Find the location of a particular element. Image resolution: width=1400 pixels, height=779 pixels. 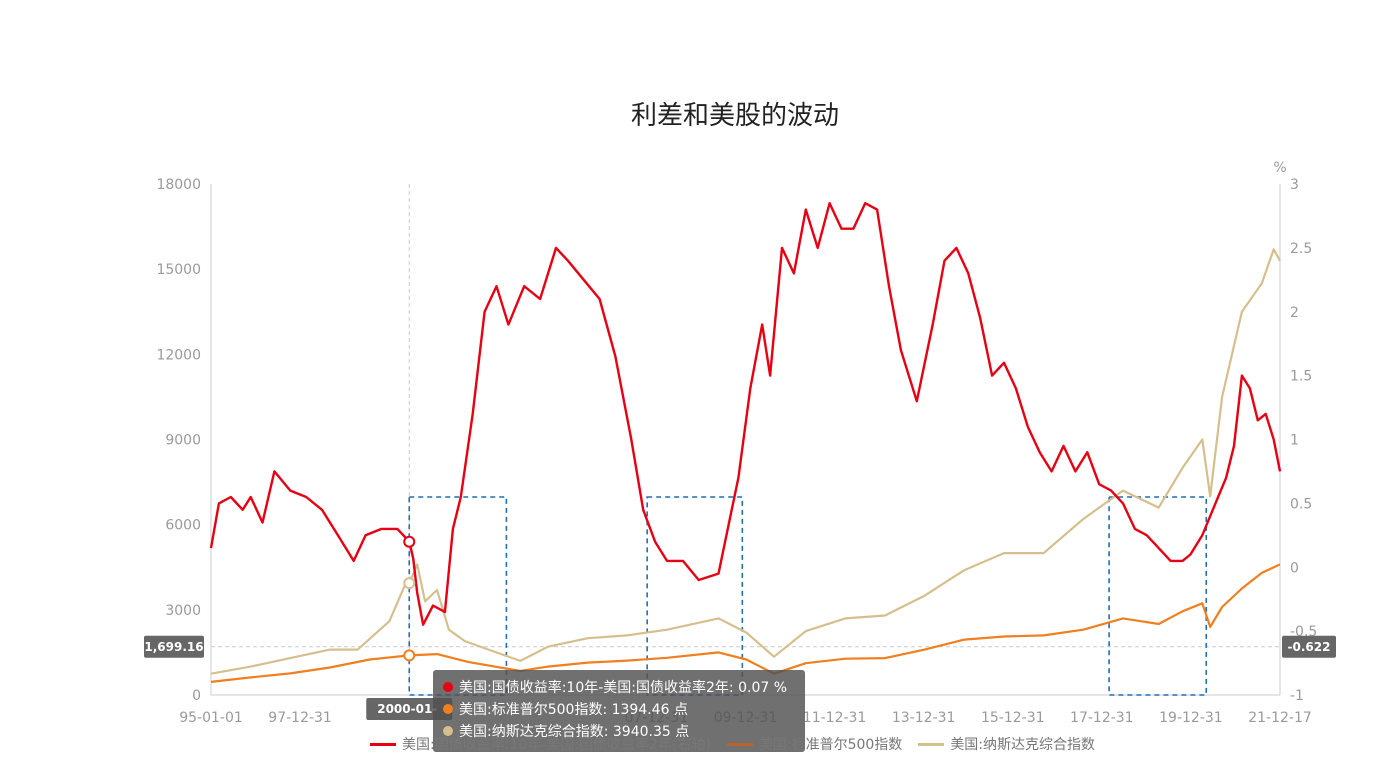

crosshair-left-value: 1,699.16 is located at coordinates (173, 647).